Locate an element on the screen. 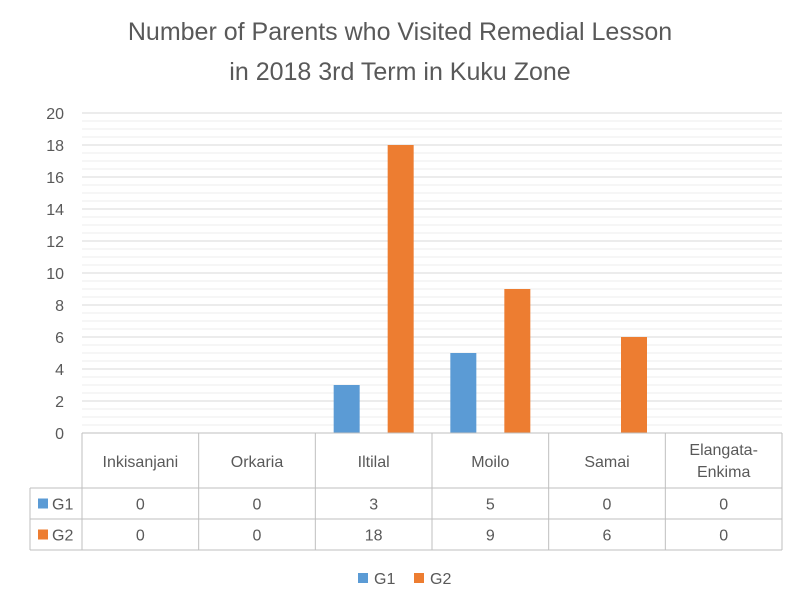 Image resolution: width=800 pixels, height=605 pixels. y-tick-label: 6 is located at coordinates (59, 338).